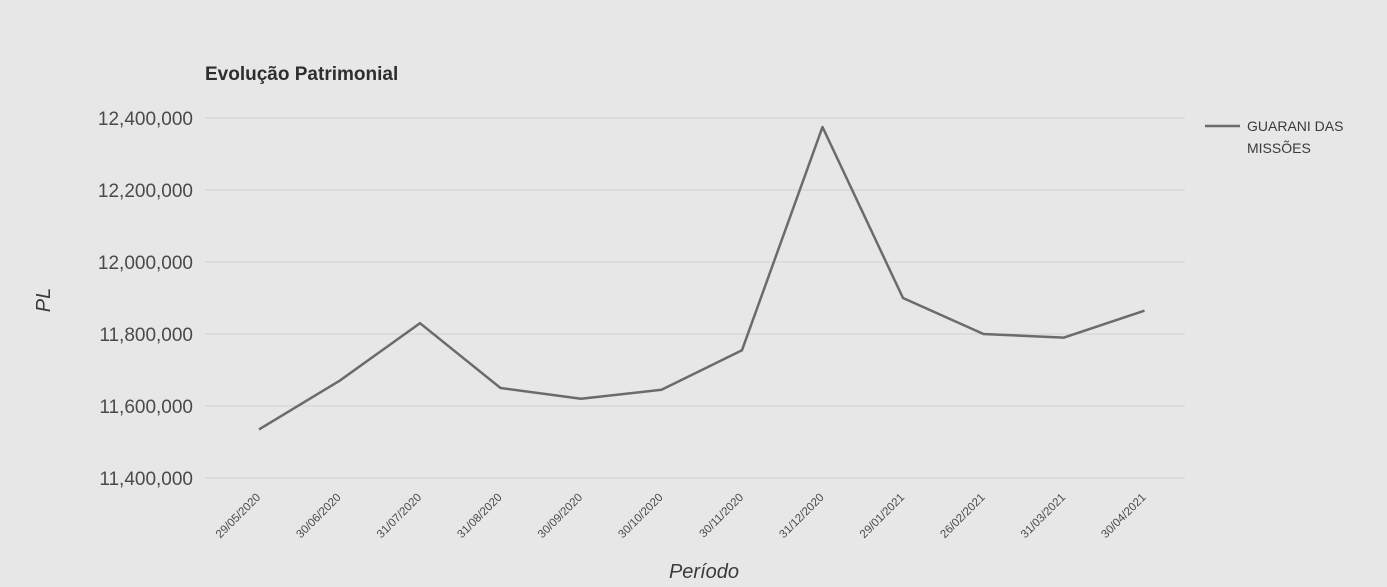 The height and width of the screenshot is (587, 1387). What do you see at coordinates (882, 516) in the screenshot?
I see `x-tick-label: 29/01/2021` at bounding box center [882, 516].